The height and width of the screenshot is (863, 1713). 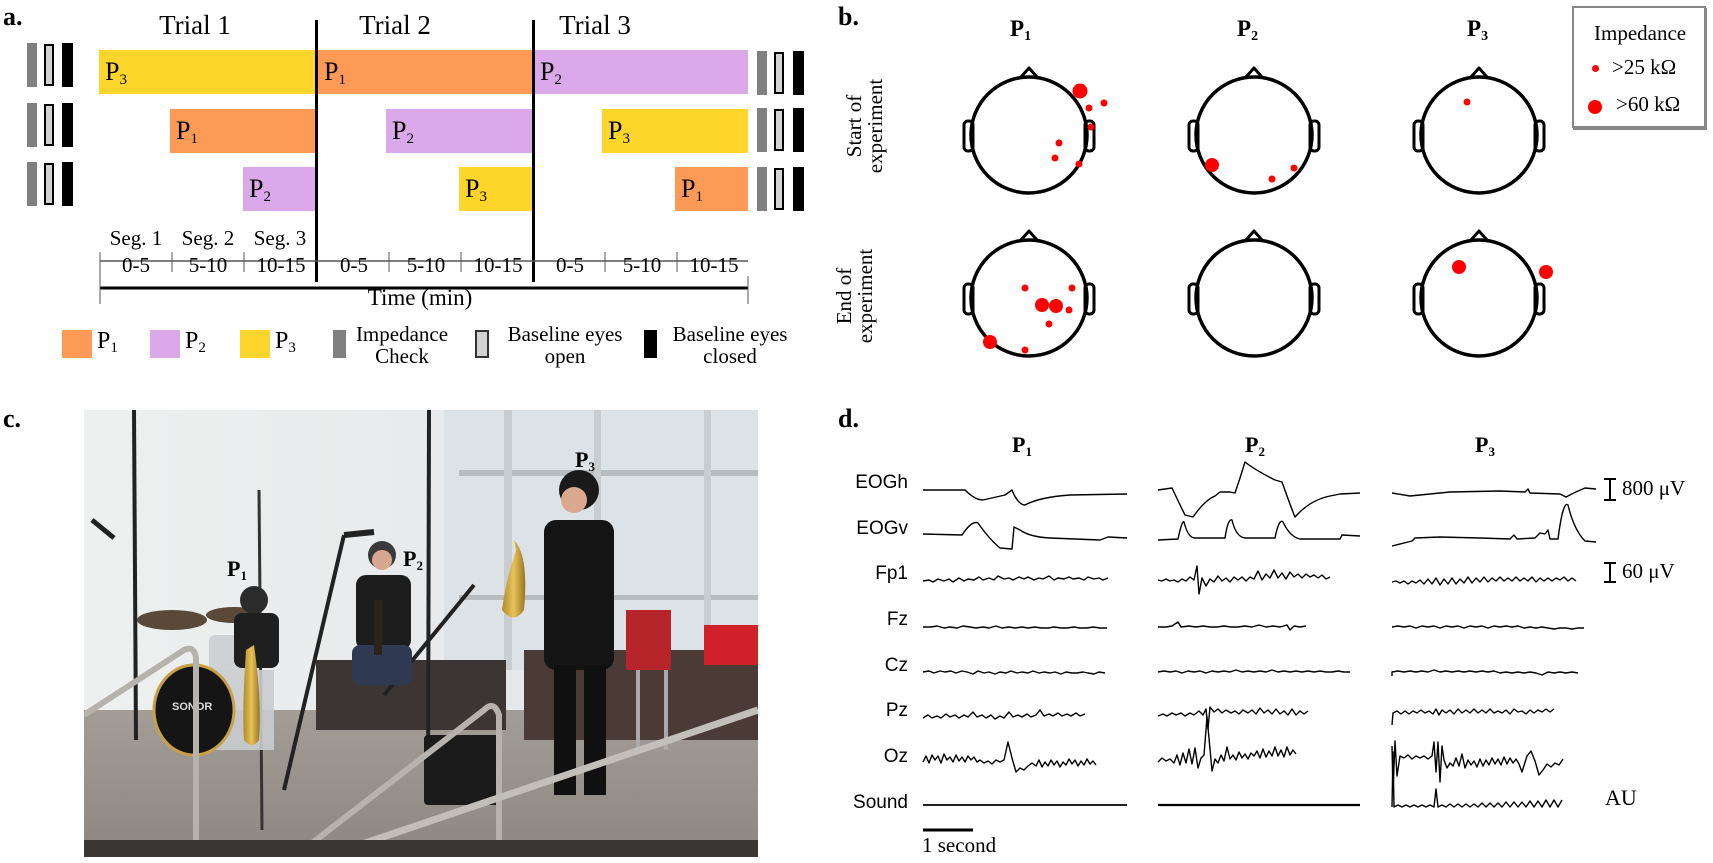 I want to click on time-axis, so click(x=424, y=278).